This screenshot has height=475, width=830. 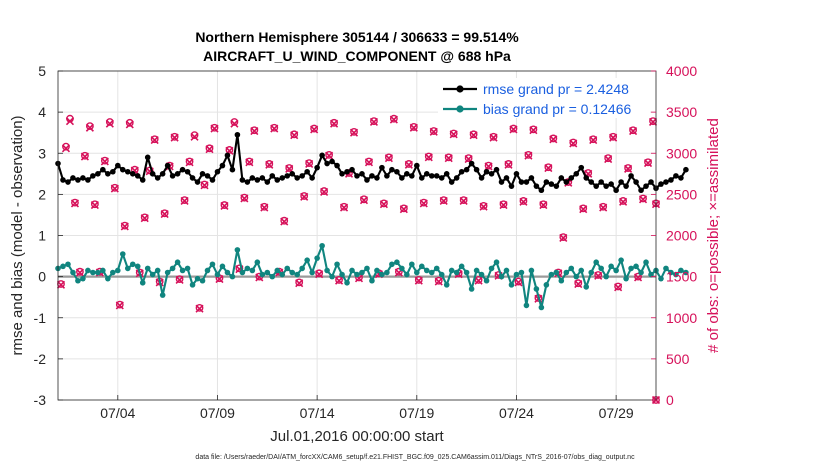 What do you see at coordinates (544, 98) in the screenshot?
I see `legend-box` at bounding box center [544, 98].